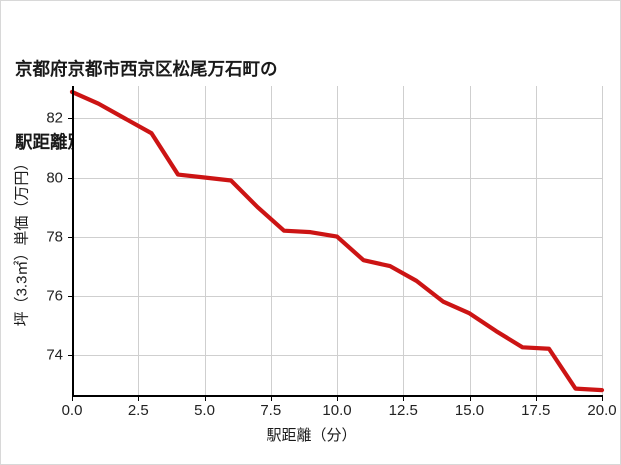 The width and height of the screenshot is (621, 465). What do you see at coordinates (602, 410) in the screenshot?
I see `x-tick-label: 20.0` at bounding box center [602, 410].